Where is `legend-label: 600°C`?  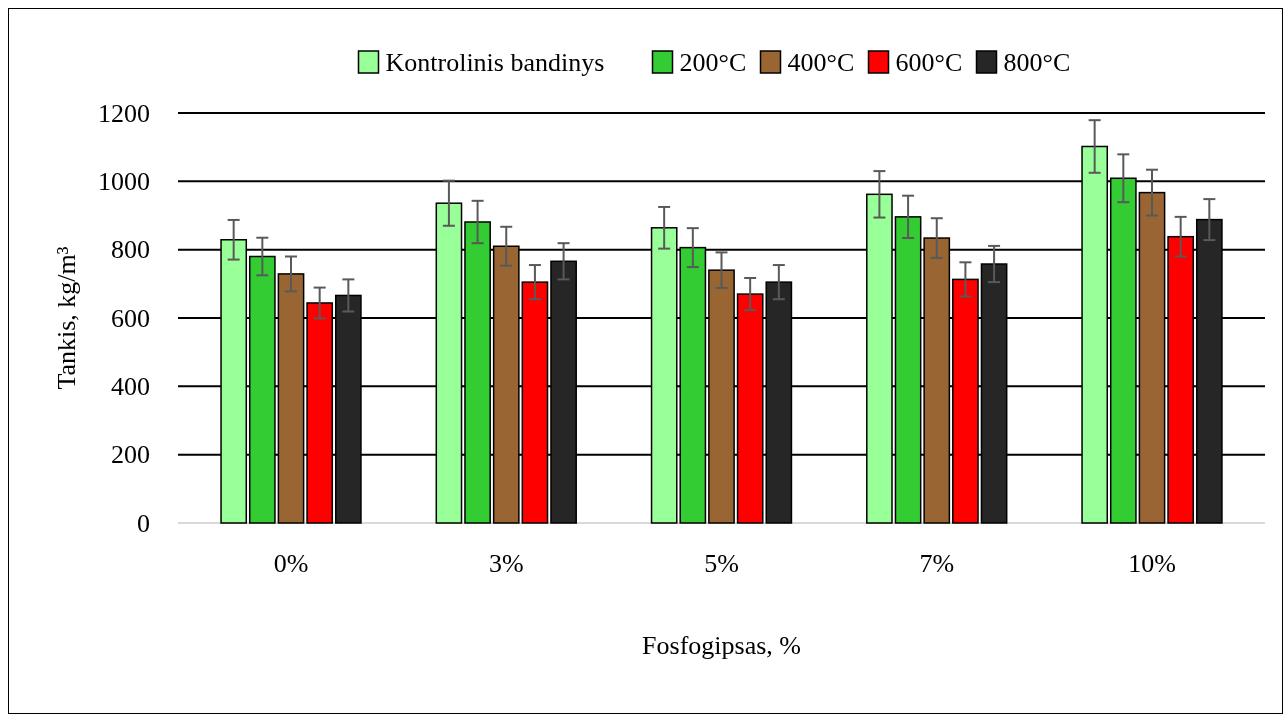 legend-label: 600°C is located at coordinates (929, 62).